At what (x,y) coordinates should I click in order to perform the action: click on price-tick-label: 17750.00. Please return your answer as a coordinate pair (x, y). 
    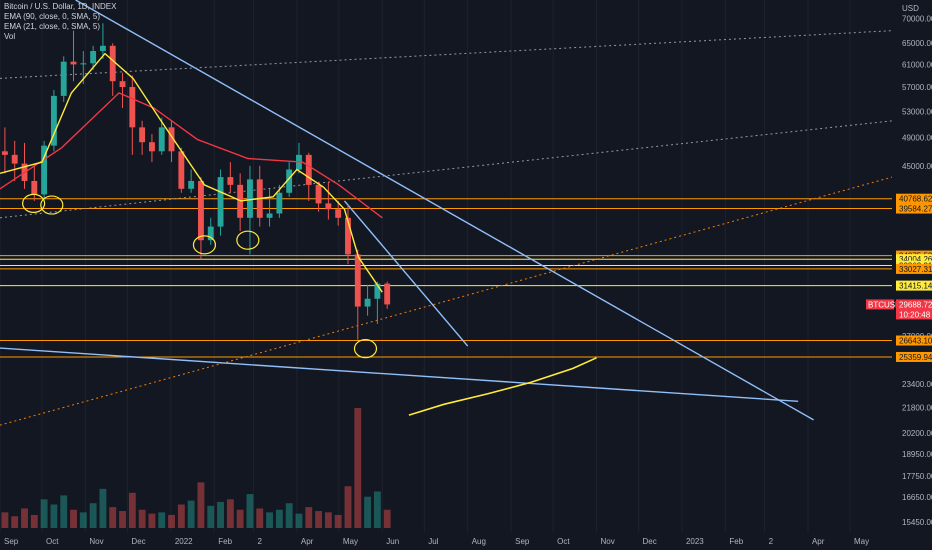
    Looking at the image, I should click on (917, 476).